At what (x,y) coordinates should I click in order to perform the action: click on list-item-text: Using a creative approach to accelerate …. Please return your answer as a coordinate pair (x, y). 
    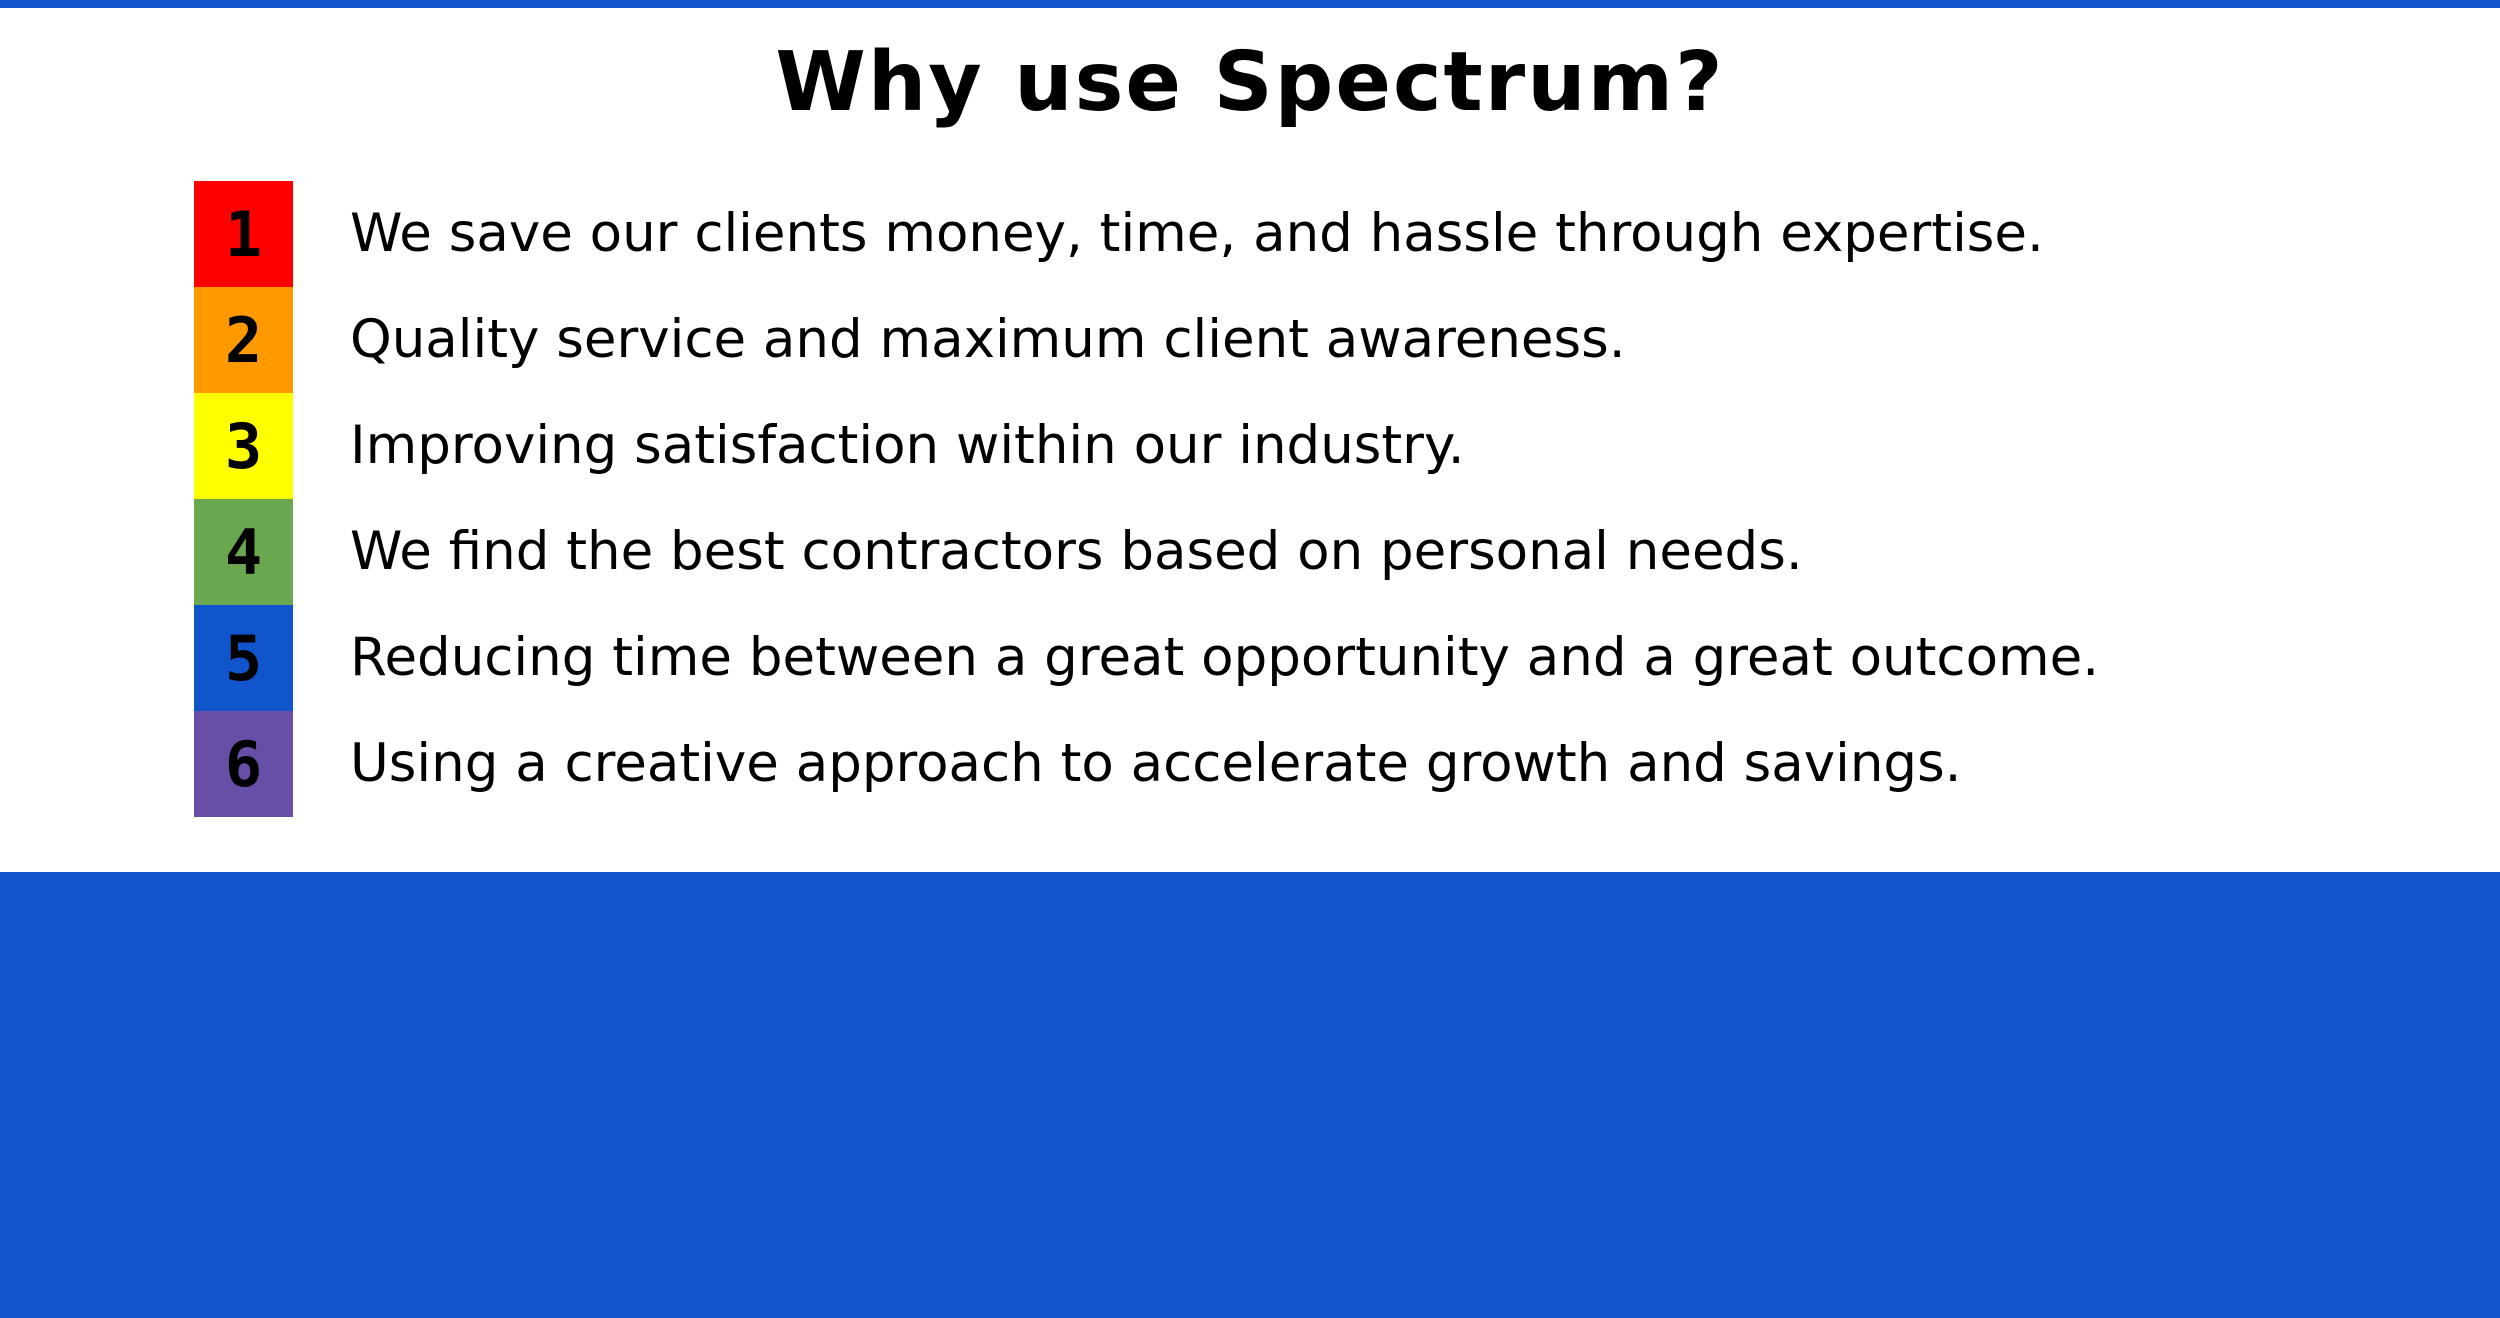
    Looking at the image, I should click on (1156, 763).